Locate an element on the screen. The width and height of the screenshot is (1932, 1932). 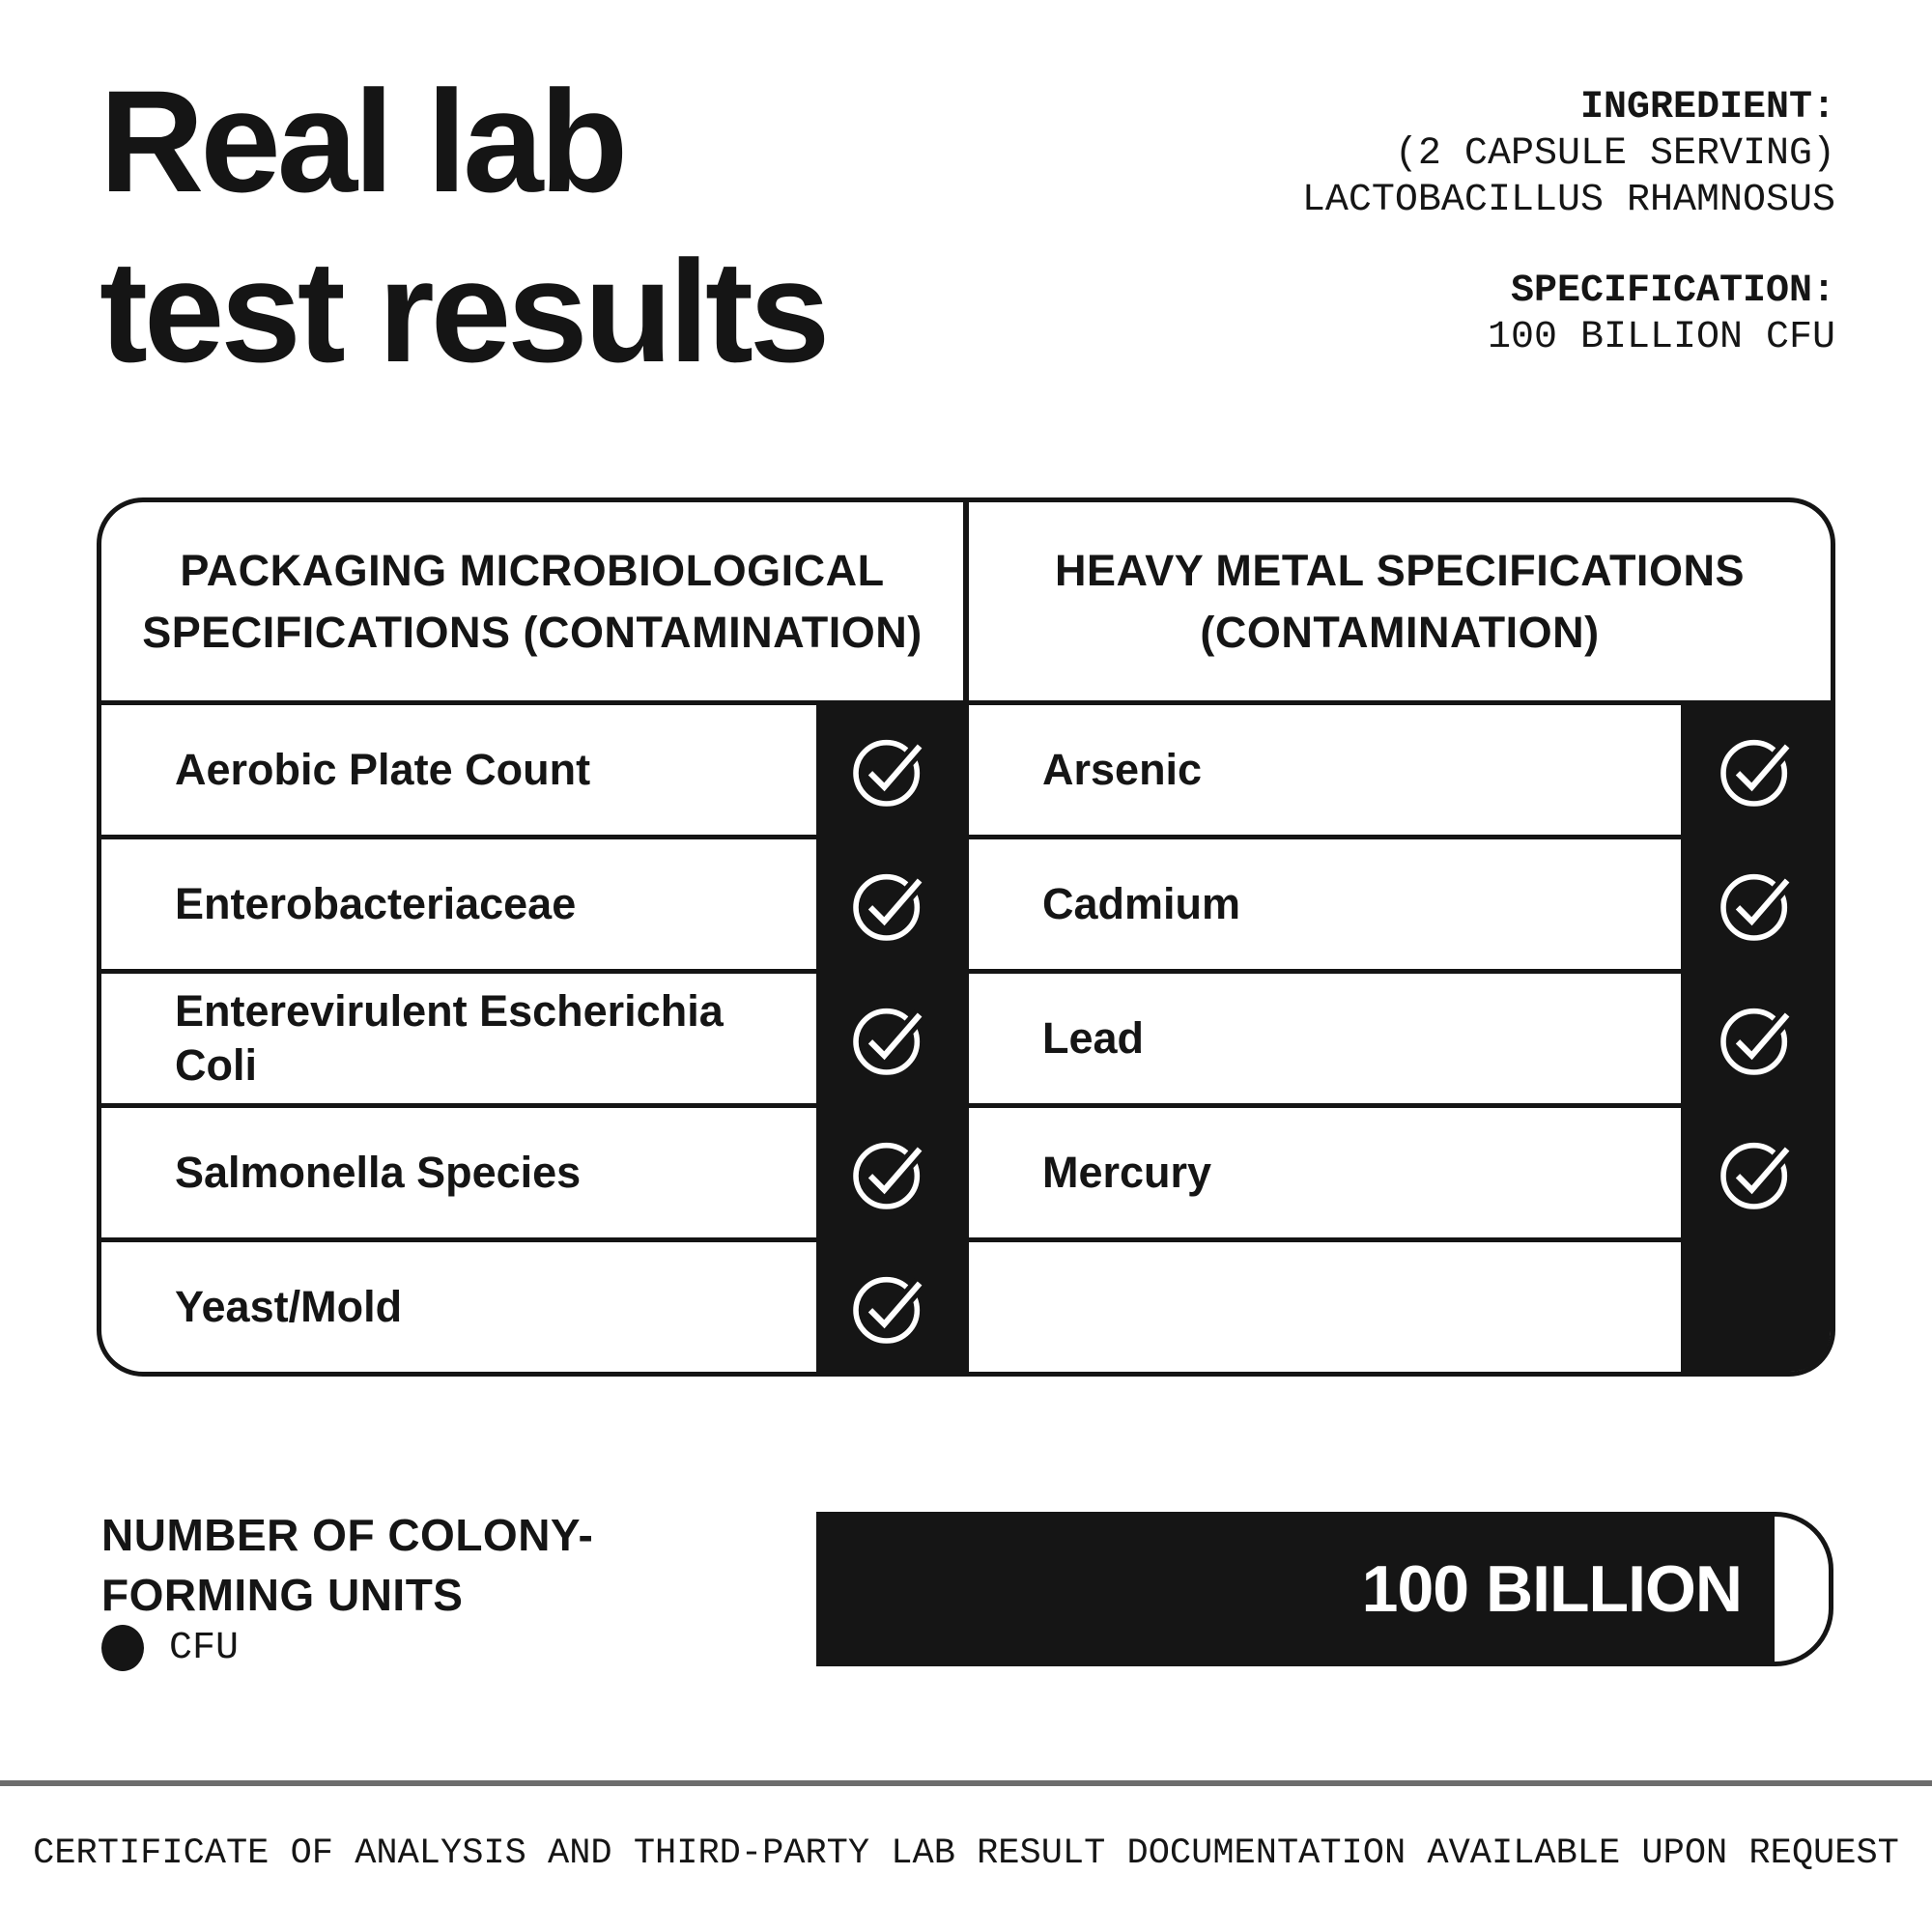
table-row: Aerobic Plate Count is located at coordinates (532, 772).